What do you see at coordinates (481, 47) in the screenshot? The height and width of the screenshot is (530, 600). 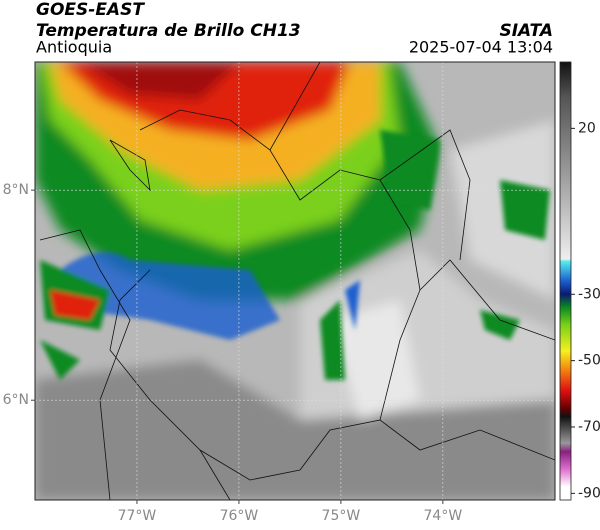 I see `datetime: 2025-07-04 13:04` at bounding box center [481, 47].